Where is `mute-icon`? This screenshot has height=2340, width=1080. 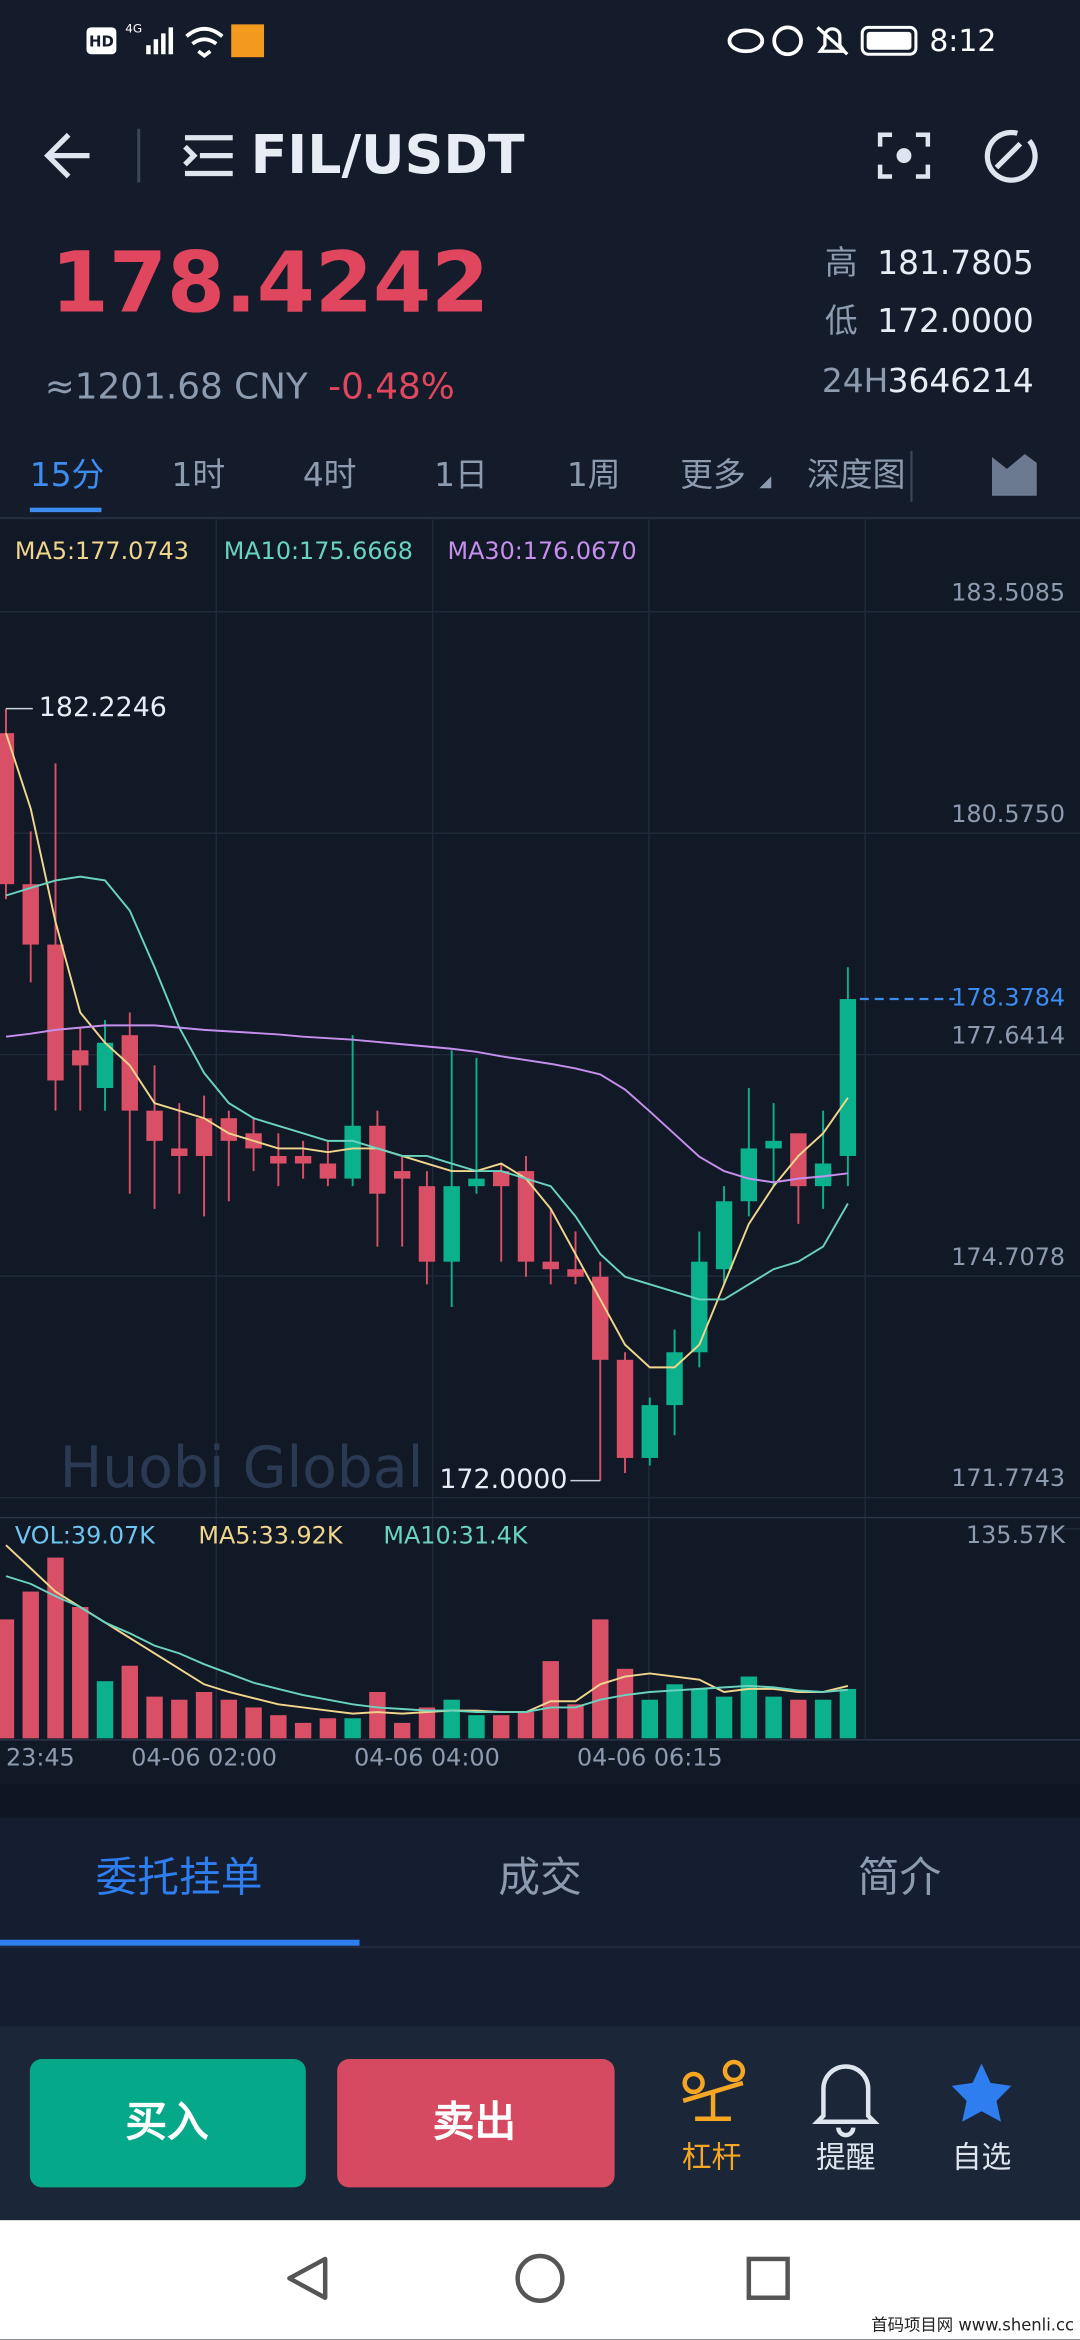
mute-icon is located at coordinates (832, 41).